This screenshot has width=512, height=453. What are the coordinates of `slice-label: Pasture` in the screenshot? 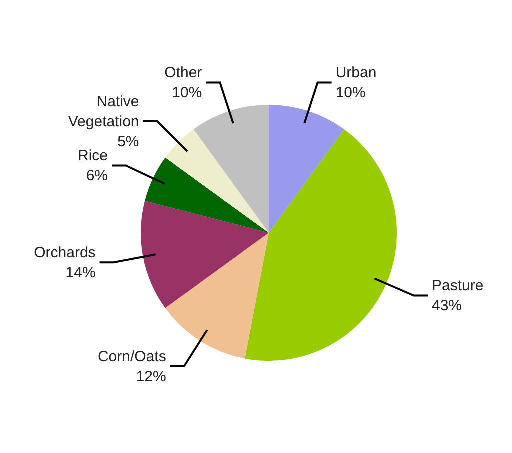 It's located at (458, 286).